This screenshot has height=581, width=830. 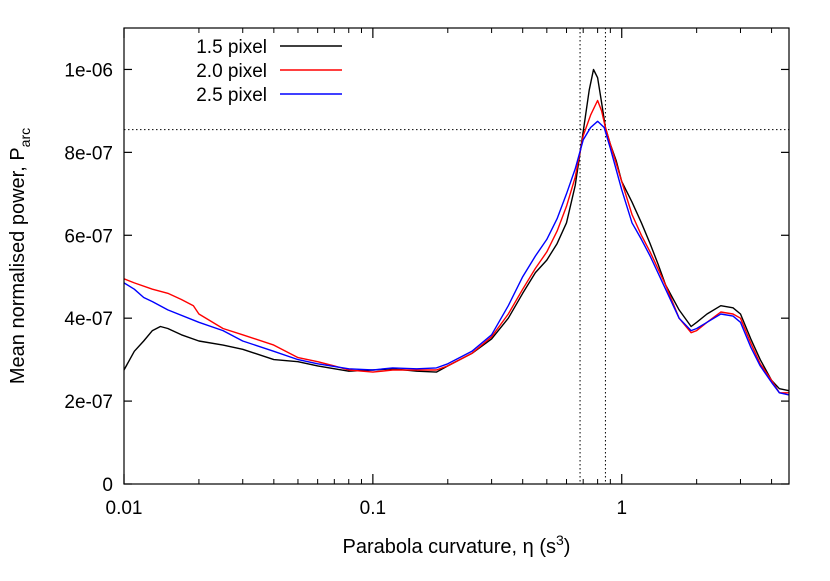 What do you see at coordinates (231, 95) in the screenshot?
I see `legend-label: 2.5 pixel` at bounding box center [231, 95].